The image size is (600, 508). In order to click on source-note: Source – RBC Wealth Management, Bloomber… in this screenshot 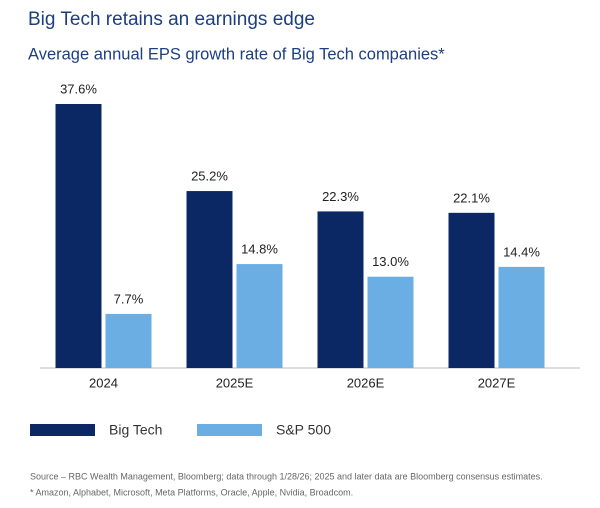, I will do `click(286, 476)`.